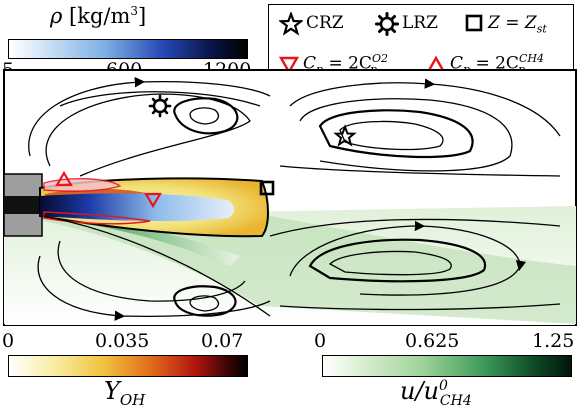 Image resolution: width=581 pixels, height=419 pixels. Describe the element at coordinates (8, 341) in the screenshot. I see `yoh-tick-min: 0` at that location.